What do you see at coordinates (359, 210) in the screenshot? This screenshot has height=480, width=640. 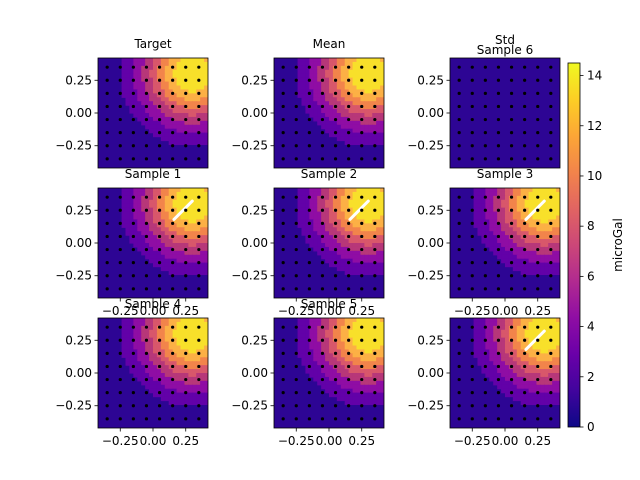 I see `streak-mark` at bounding box center [359, 210].